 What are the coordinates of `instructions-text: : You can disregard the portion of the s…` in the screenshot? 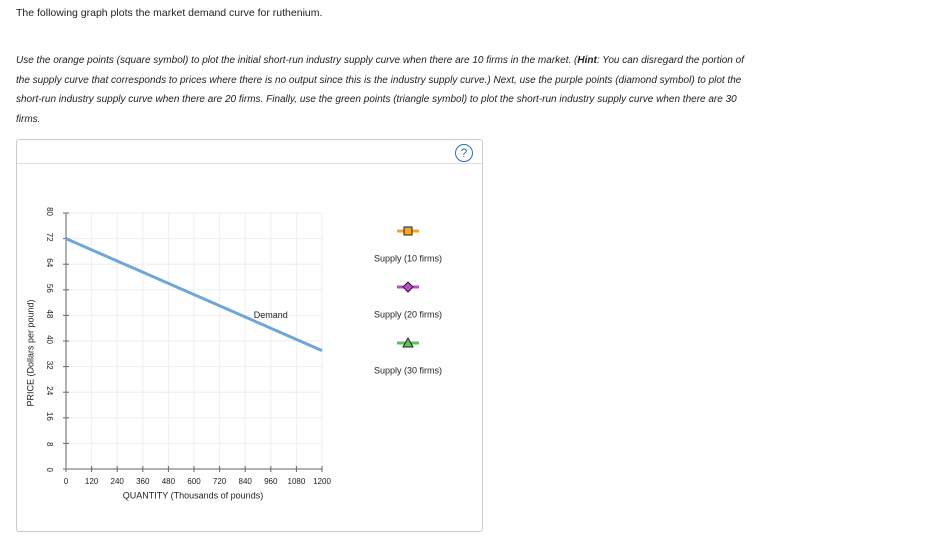 It's located at (380, 90).